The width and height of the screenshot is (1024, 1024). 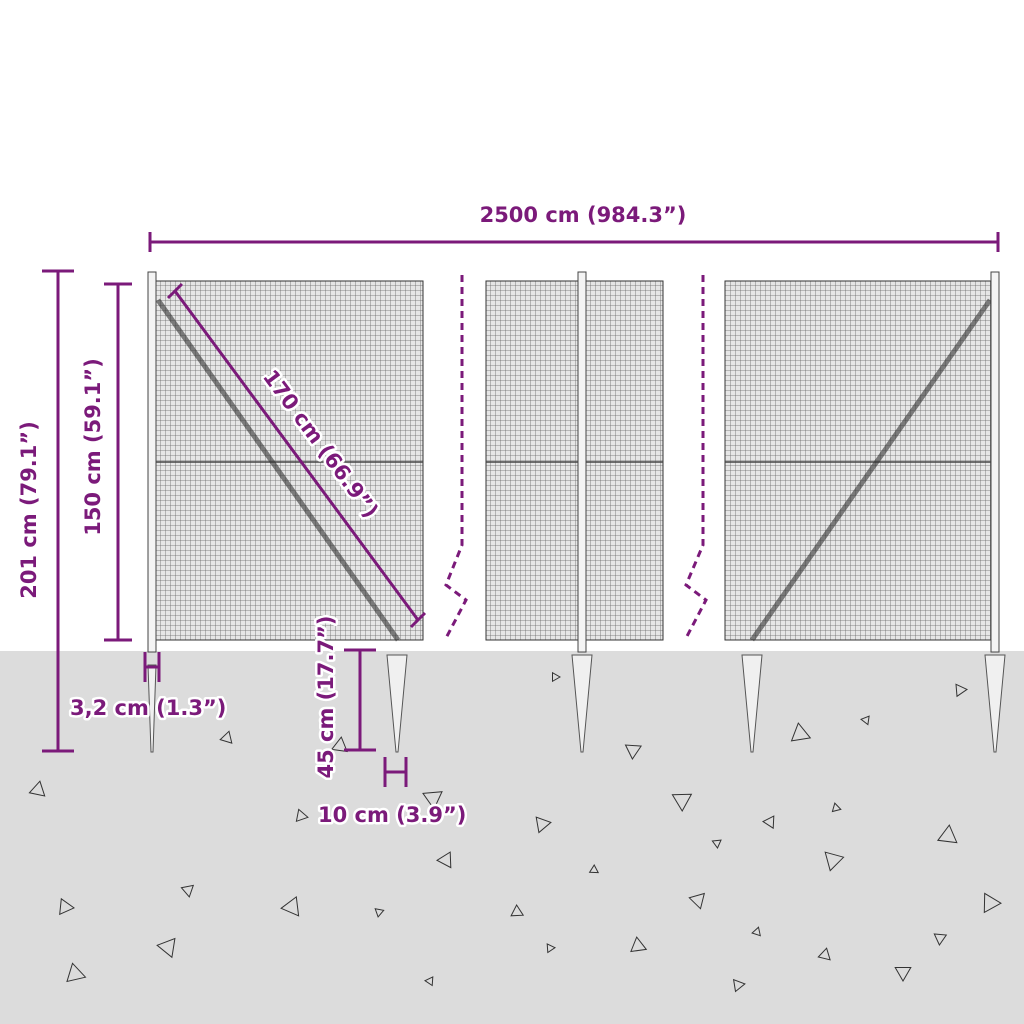 What do you see at coordinates (118, 462) in the screenshot?
I see `fence-height-dimension` at bounding box center [118, 462].